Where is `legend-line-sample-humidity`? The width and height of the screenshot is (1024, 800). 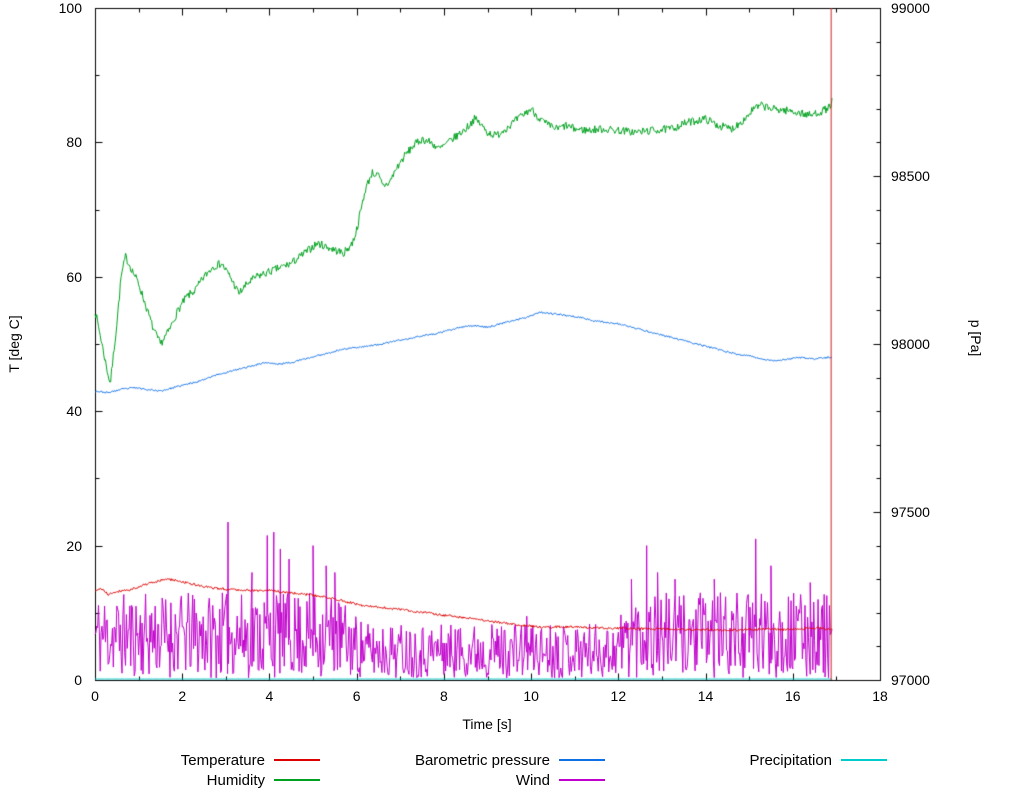
legend-line-sample-humidity is located at coordinates (297, 780).